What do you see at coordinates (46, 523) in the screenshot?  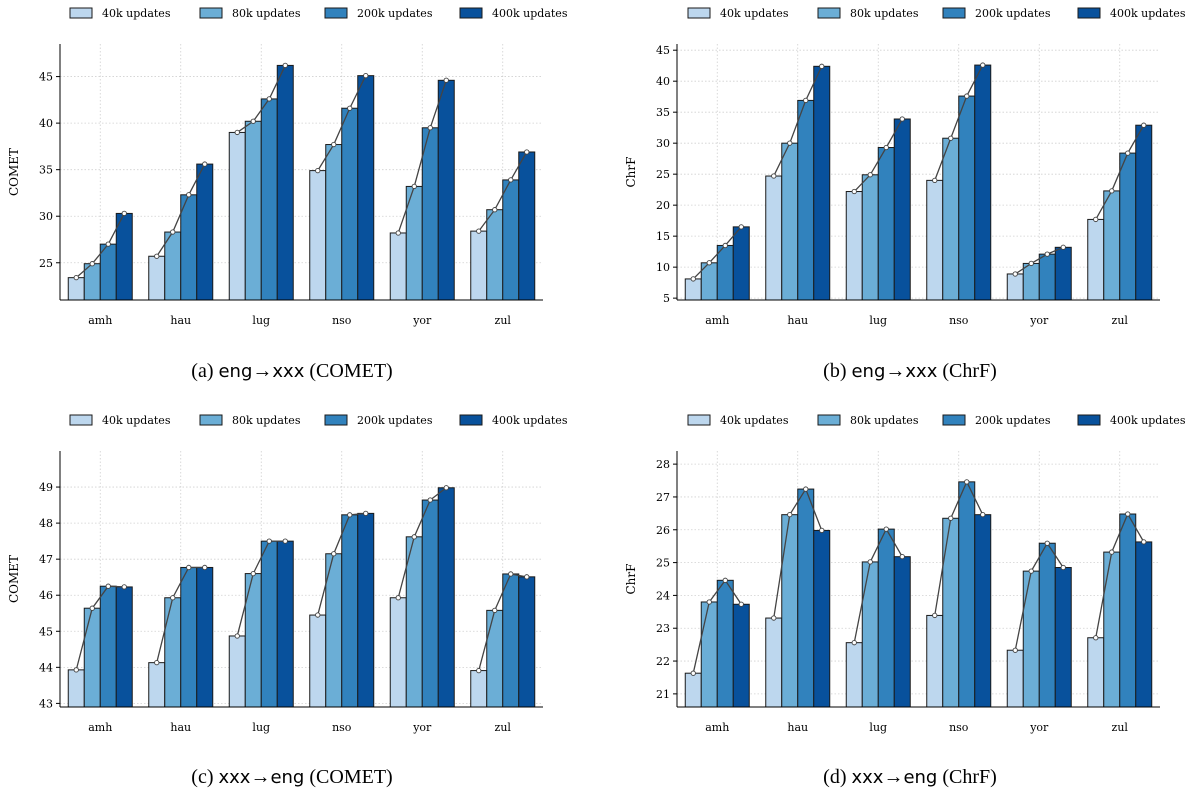 I see `y-tick-label: 48` at bounding box center [46, 523].